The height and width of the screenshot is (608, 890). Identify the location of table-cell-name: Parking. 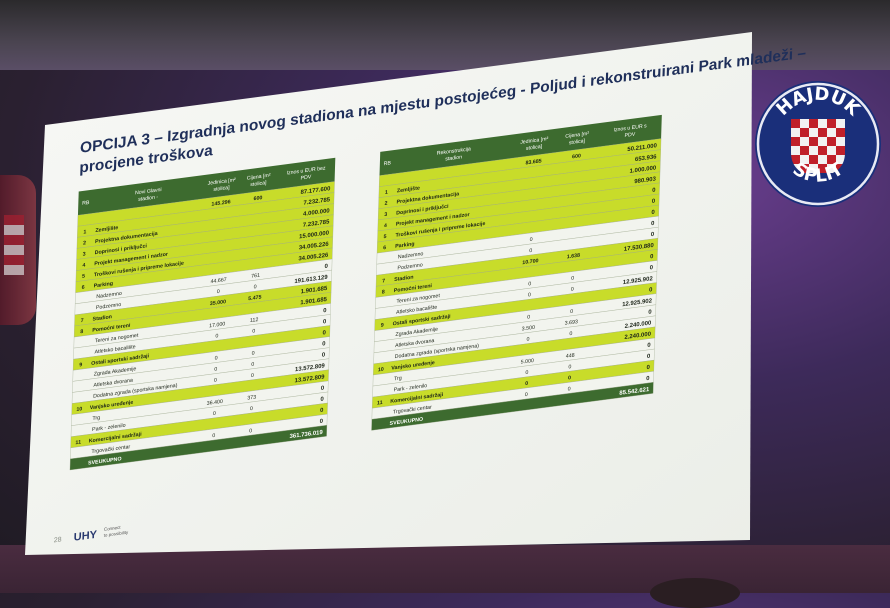
(104, 285).